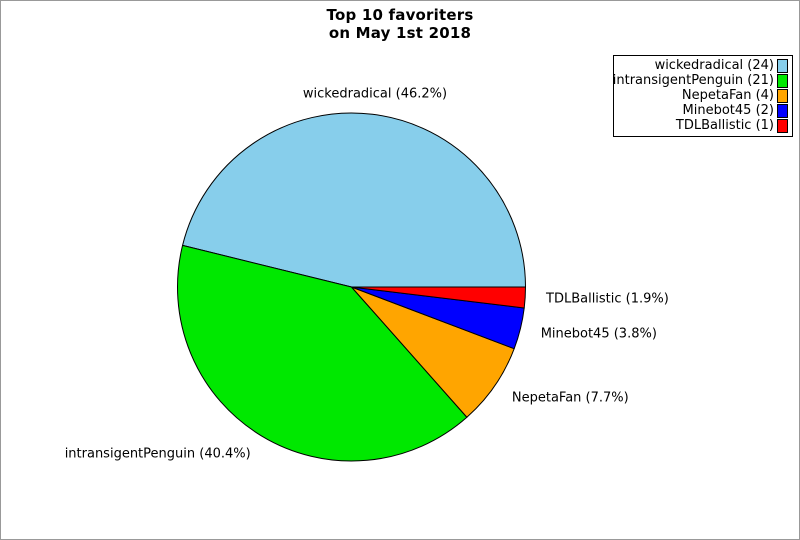  What do you see at coordinates (322, 353) in the screenshot?
I see `pie-slice-intransigentPenguin` at bounding box center [322, 353].